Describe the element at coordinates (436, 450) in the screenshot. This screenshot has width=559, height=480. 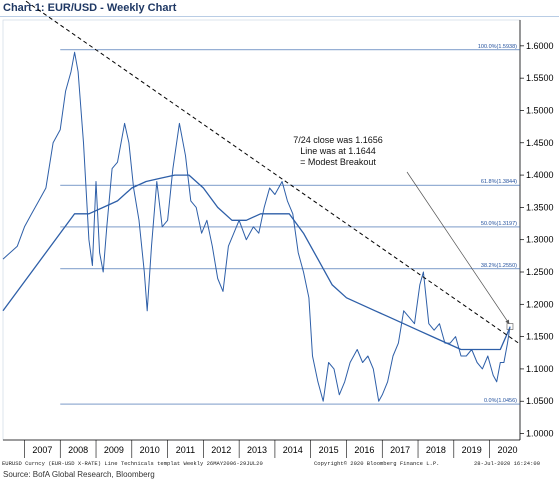
I see `x-tick-label: 2018` at that location.